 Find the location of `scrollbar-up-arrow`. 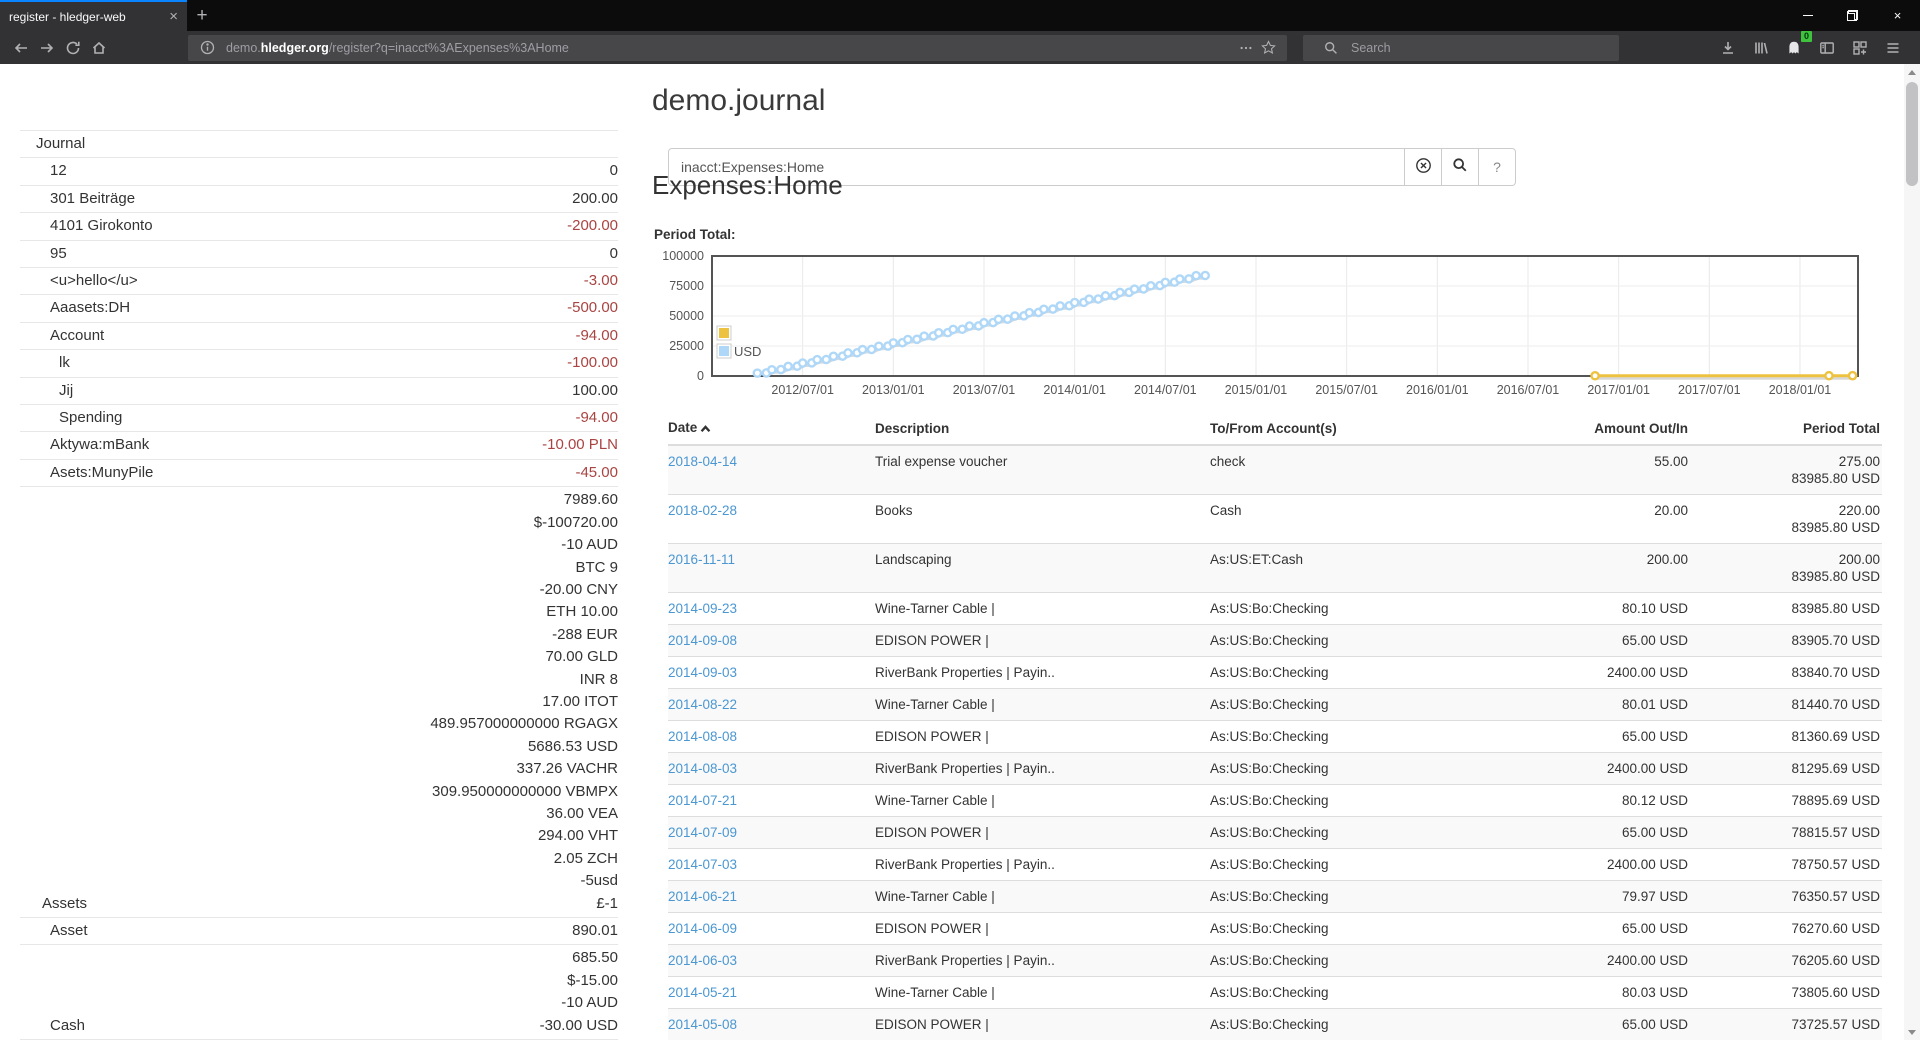

scrollbar-up-arrow is located at coordinates (1912, 72).